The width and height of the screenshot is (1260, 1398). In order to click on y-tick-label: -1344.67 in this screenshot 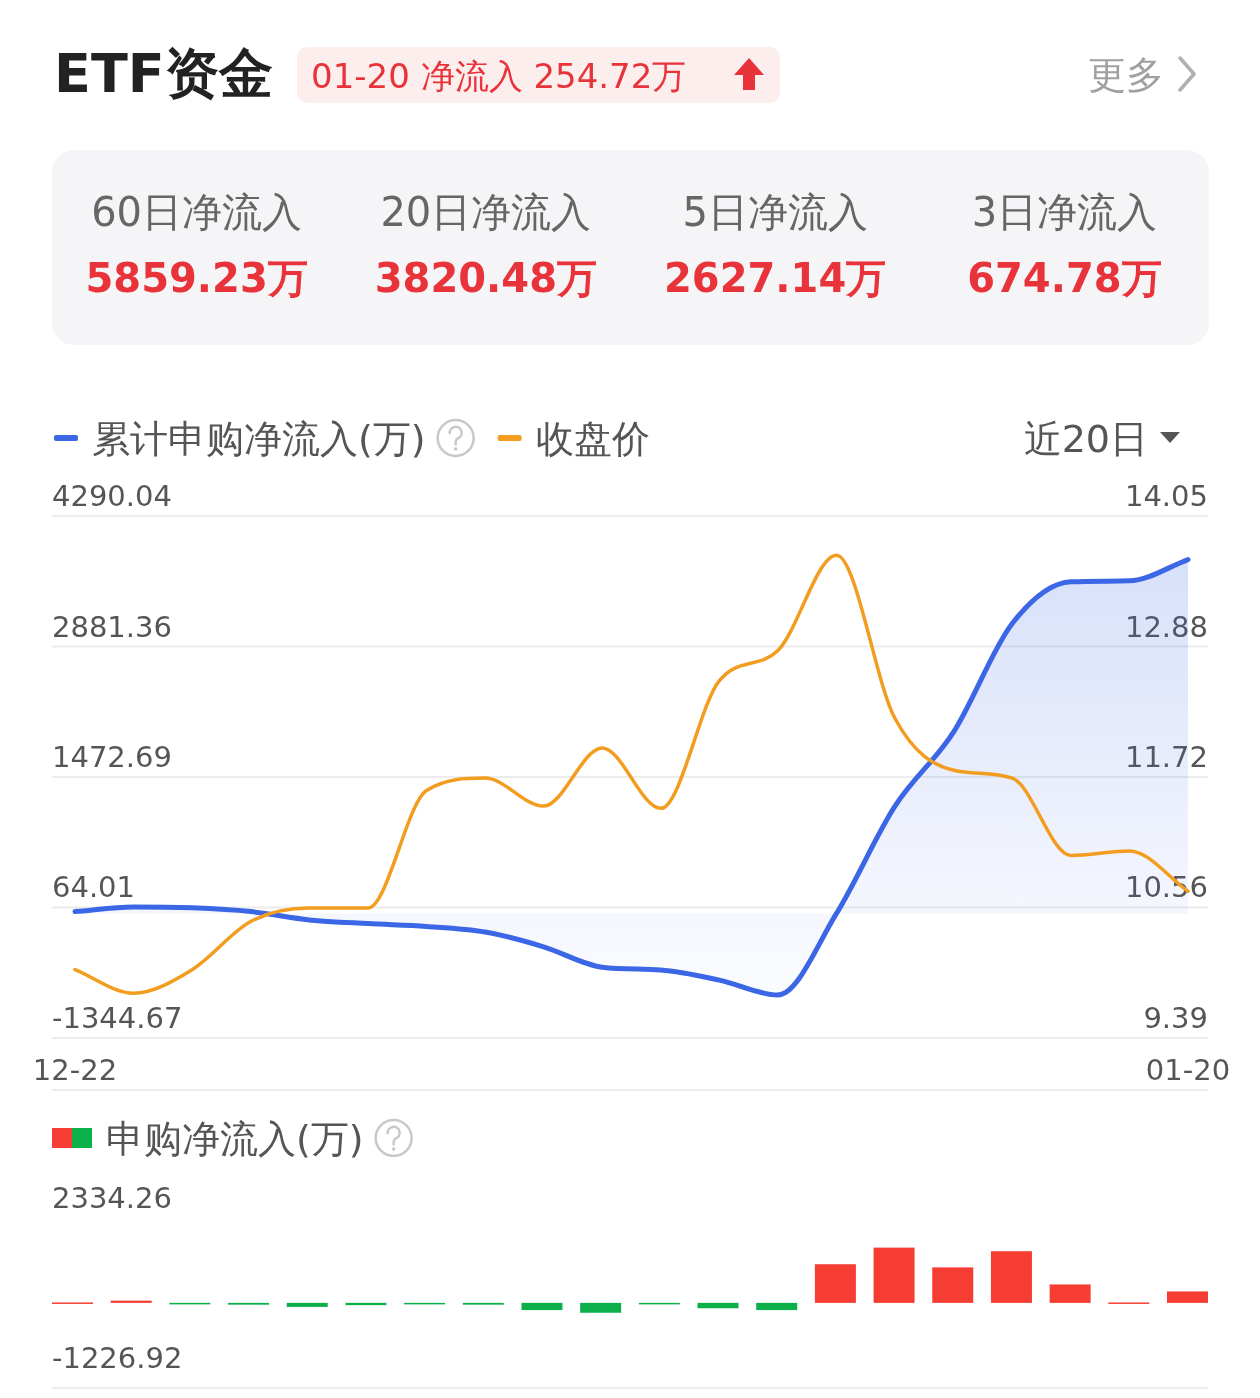, I will do `click(117, 1018)`.